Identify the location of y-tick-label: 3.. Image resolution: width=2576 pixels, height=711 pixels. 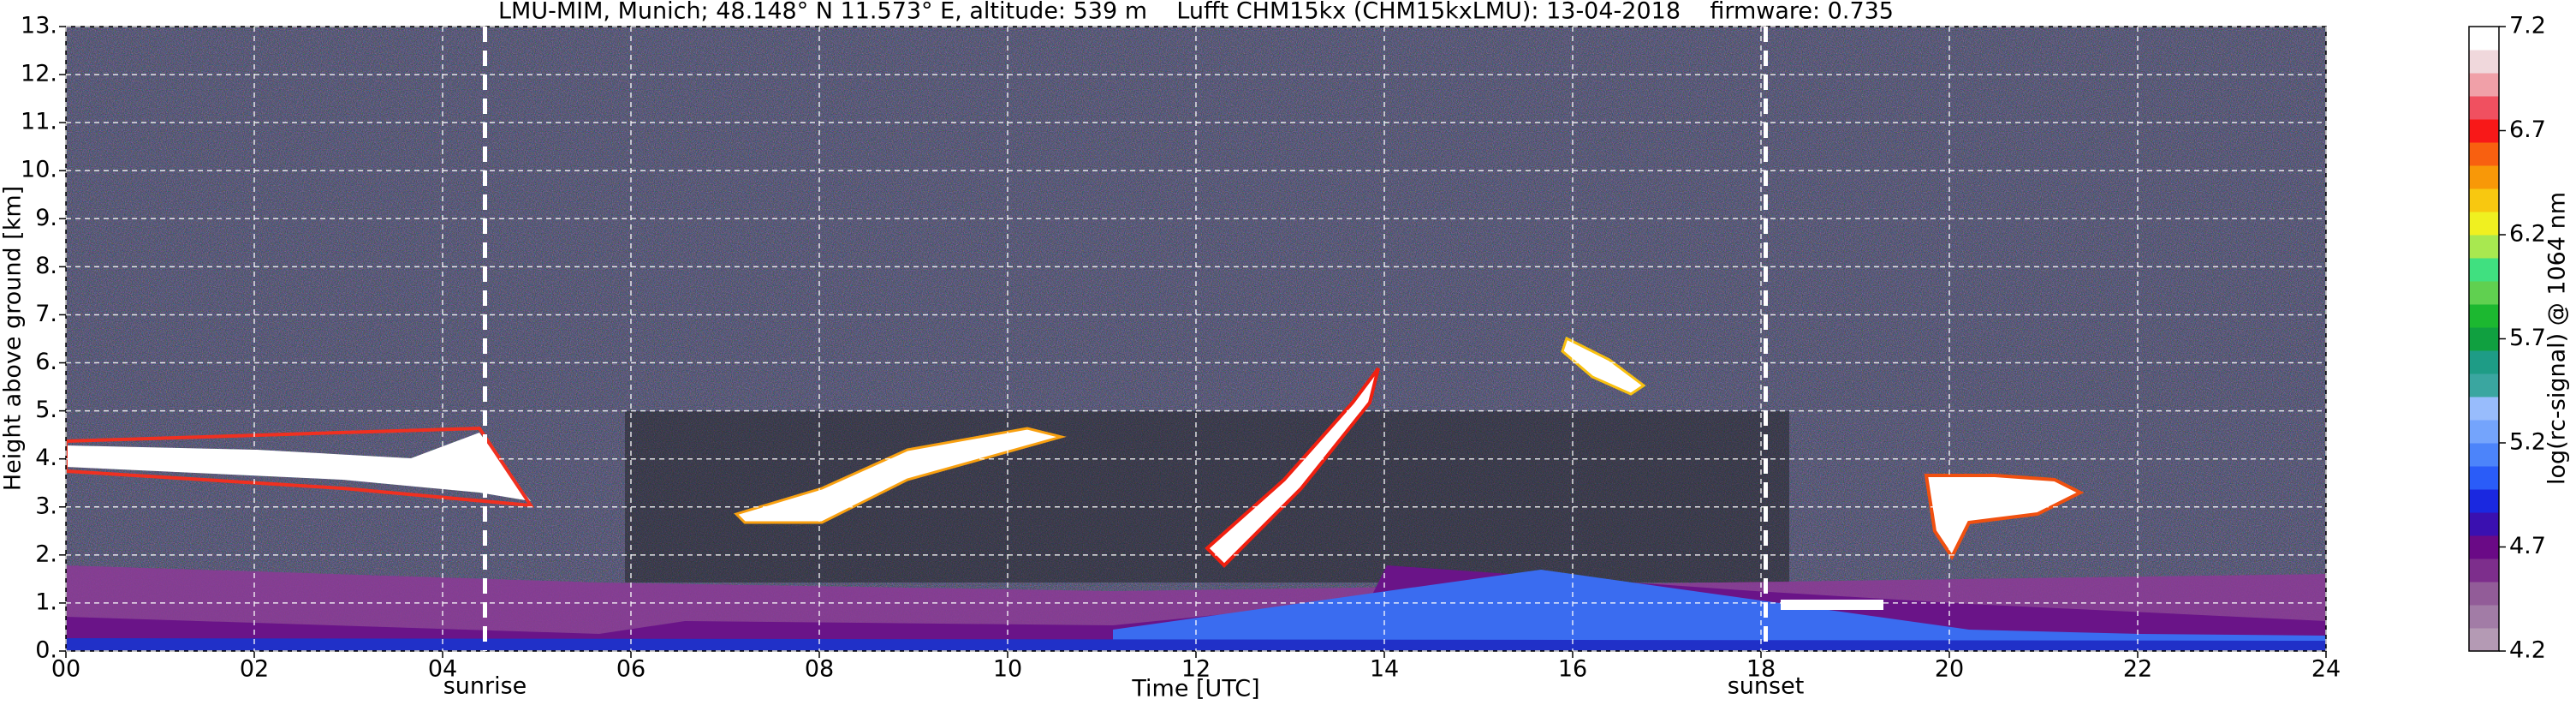
(46, 506).